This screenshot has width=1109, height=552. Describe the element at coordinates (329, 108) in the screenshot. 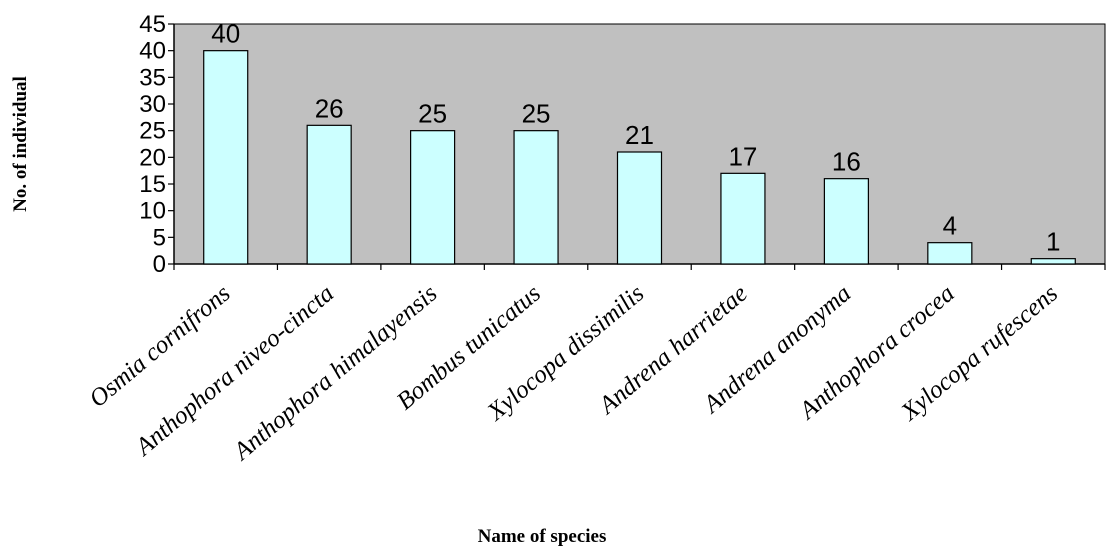

I see `data-label: 26` at that location.